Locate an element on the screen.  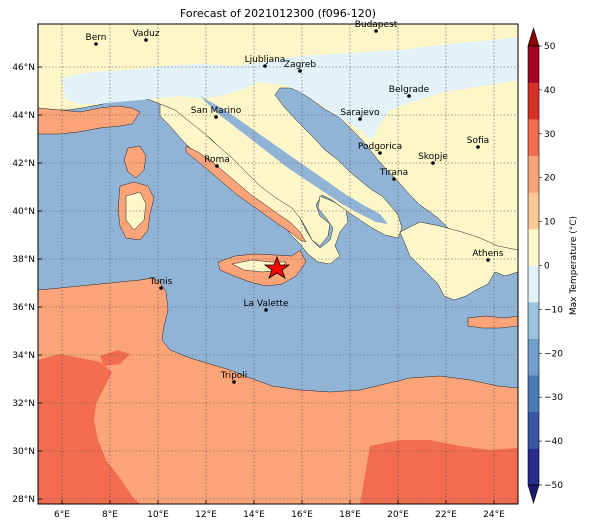
city-label: Vaduz is located at coordinates (145, 34).